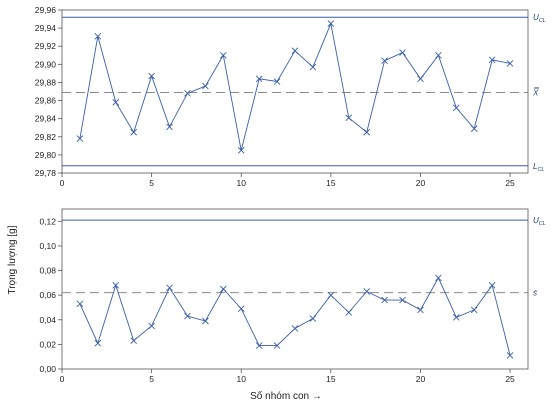  Describe the element at coordinates (47, 271) in the screenshot. I see `y-tick-label: 0,08` at that location.